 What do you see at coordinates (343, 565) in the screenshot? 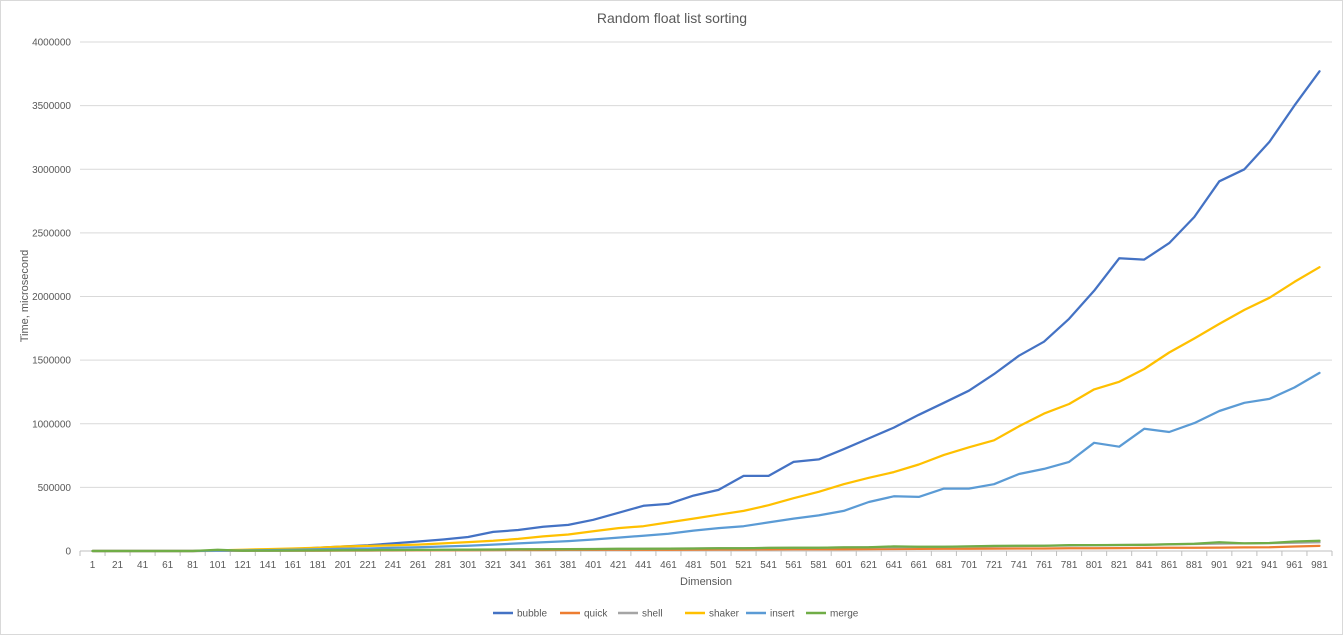
I see `x-tick-label: 201` at bounding box center [343, 565].